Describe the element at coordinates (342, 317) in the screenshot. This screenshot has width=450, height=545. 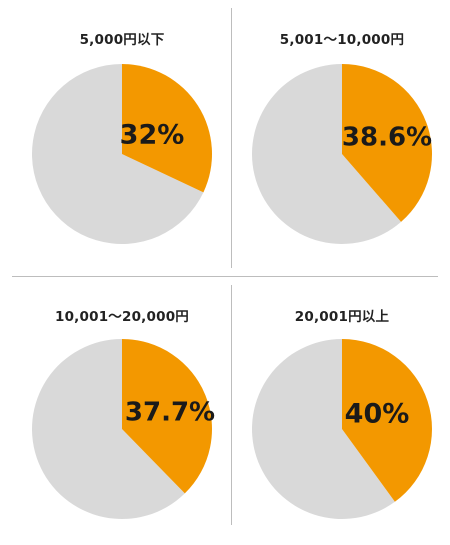
I see `chart-title: 20,001円以上` at that location.